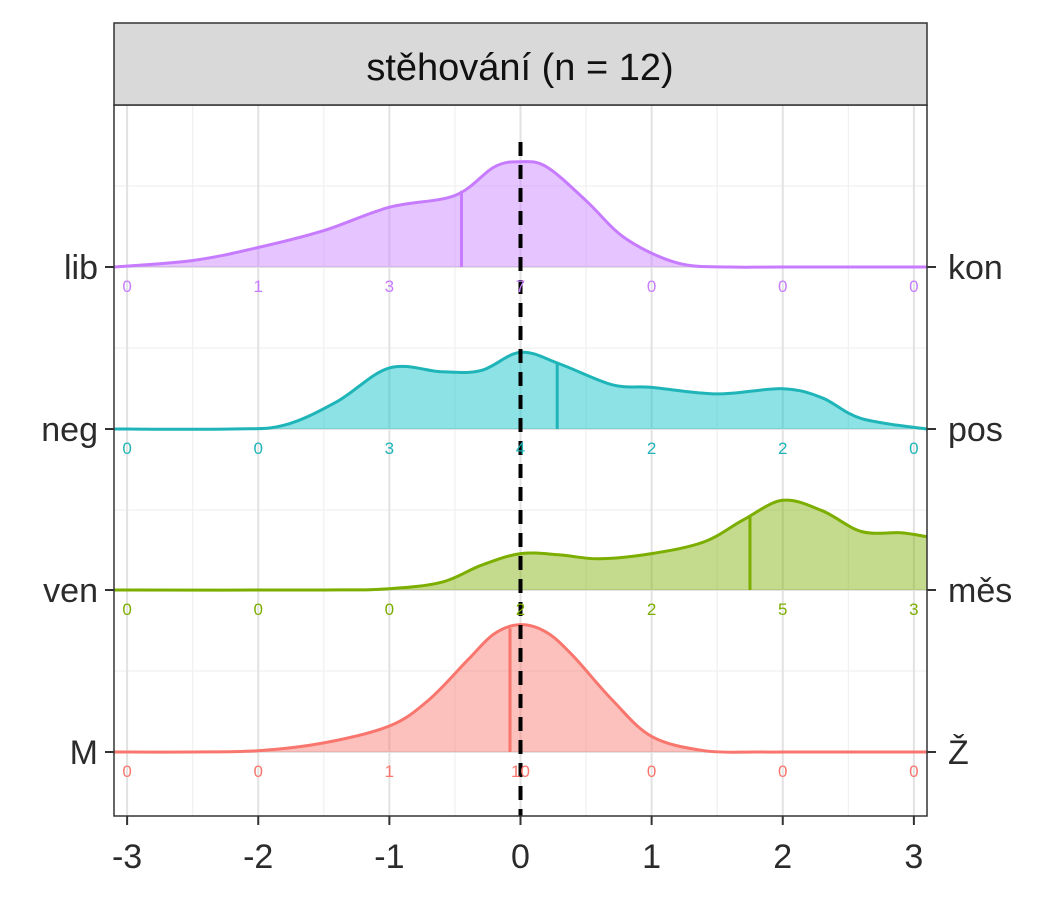 Image resolution: width=1050 pixels, height=900 pixels. I want to click on count-label: 4, so click(520, 448).